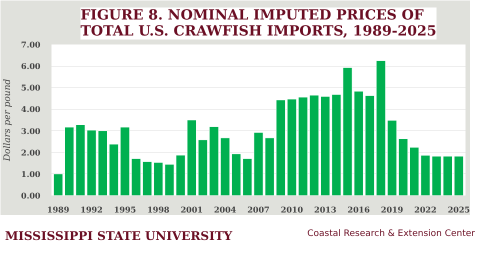 This screenshot has width=480, height=261. I want to click on y-tick-label: 6.00, so click(31, 66).